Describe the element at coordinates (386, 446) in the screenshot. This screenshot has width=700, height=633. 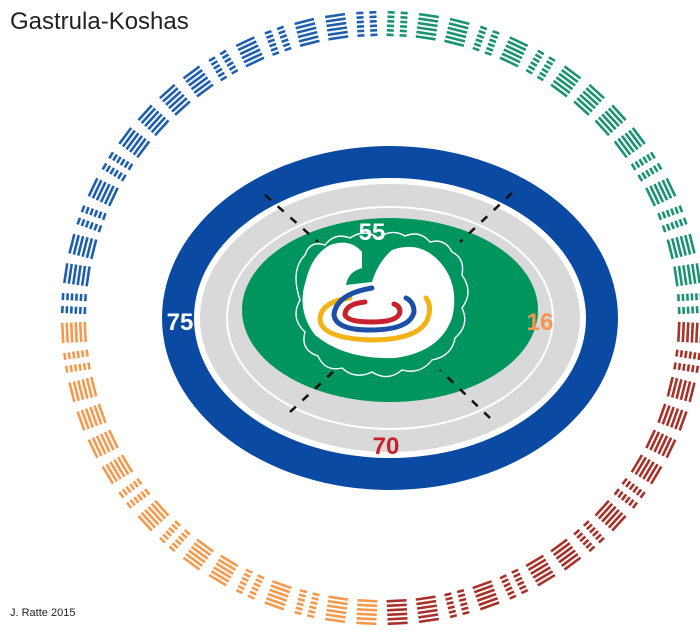
I see `label-bottom: 70` at that location.